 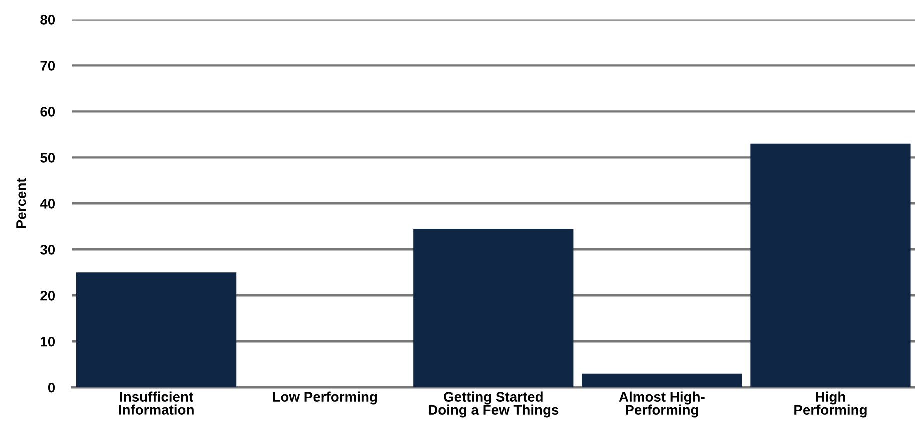 What do you see at coordinates (48, 158) in the screenshot?
I see `y-tick-label: 50` at bounding box center [48, 158].